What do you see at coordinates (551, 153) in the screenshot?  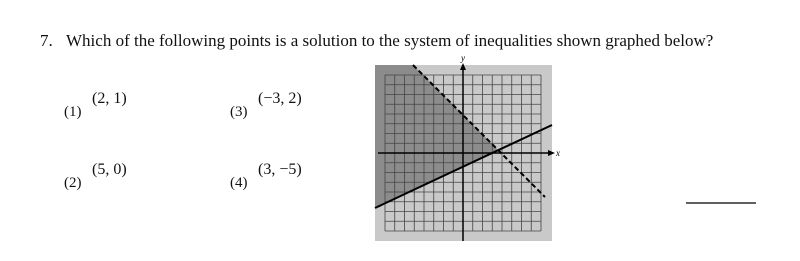 I see `x-arrow` at bounding box center [551, 153].